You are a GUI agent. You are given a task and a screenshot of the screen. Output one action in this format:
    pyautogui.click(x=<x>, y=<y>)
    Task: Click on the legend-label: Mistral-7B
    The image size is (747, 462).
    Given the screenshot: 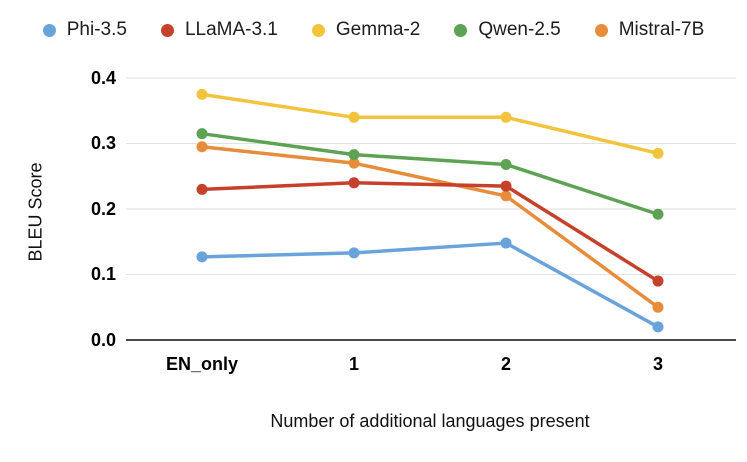 What is the action you would take?
    pyautogui.click(x=661, y=29)
    